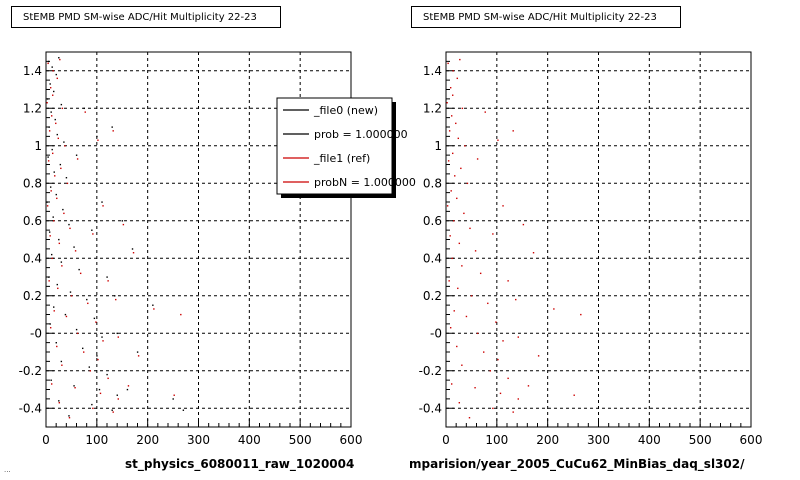  Describe the element at coordinates (30, 371) in the screenshot. I see `left-y-tick-label: -0.2` at that location.